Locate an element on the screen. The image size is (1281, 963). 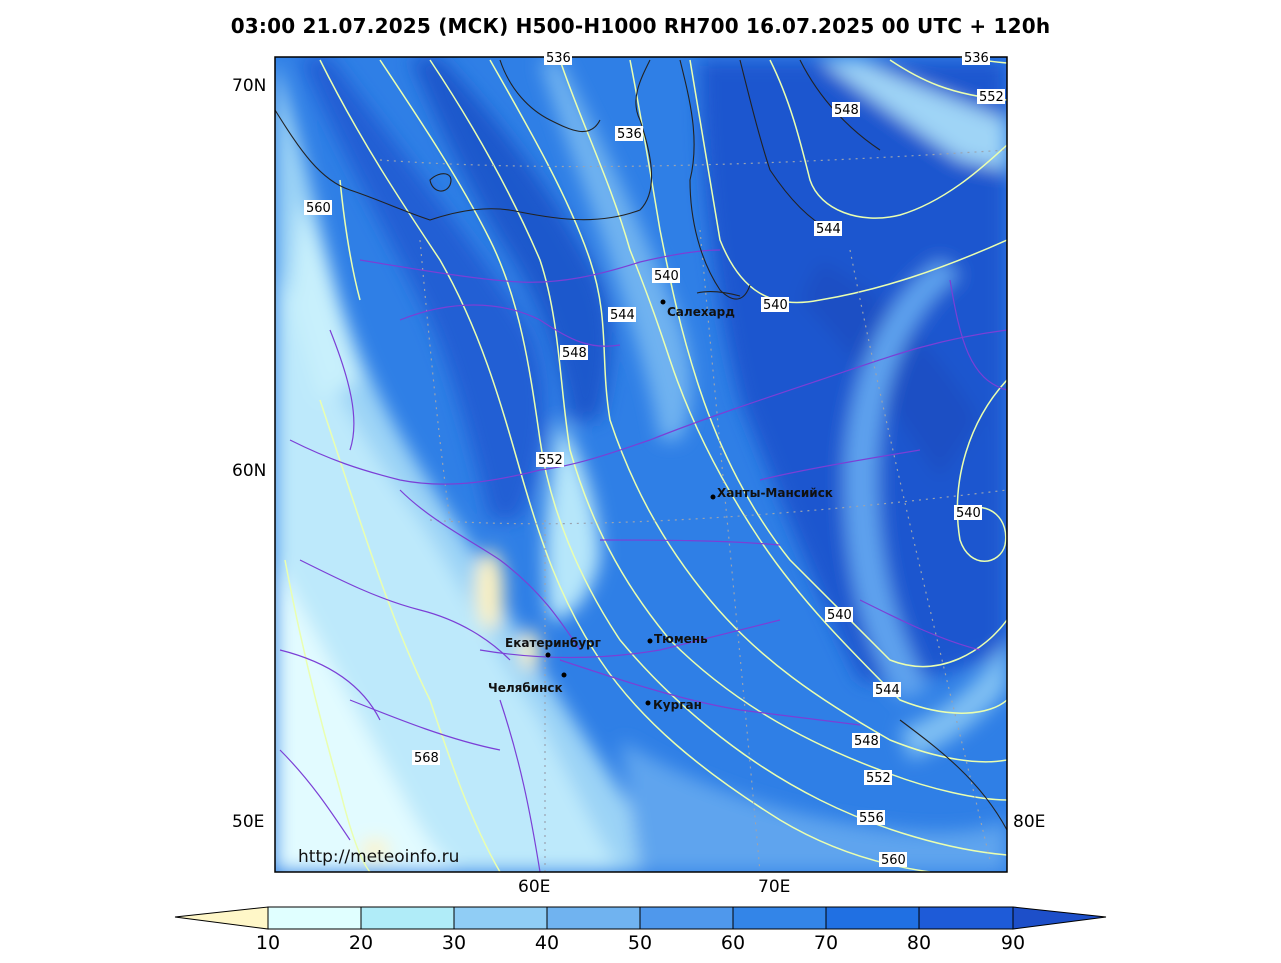
city-tyumen: Тюмень is located at coordinates (677, 639).